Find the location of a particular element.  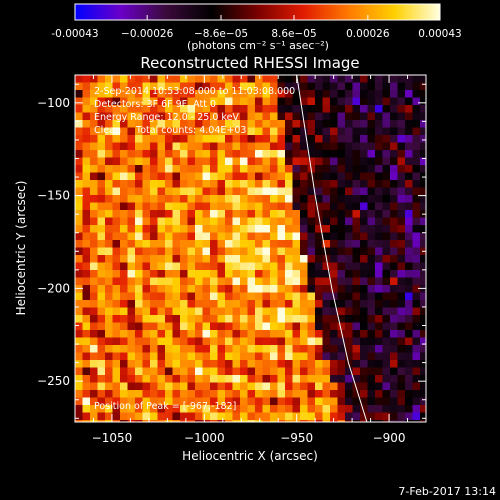

plot-timestamp: 7-Feb-2017 13:14 is located at coordinates (447, 491).